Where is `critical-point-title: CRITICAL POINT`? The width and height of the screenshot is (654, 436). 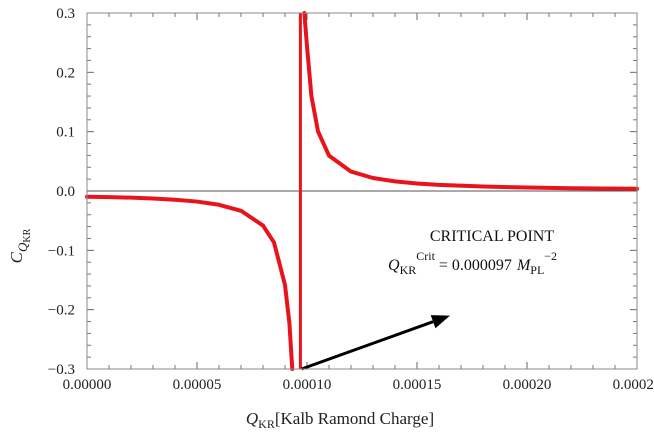 critical-point-title: CRITICAL POINT is located at coordinates (492, 236).